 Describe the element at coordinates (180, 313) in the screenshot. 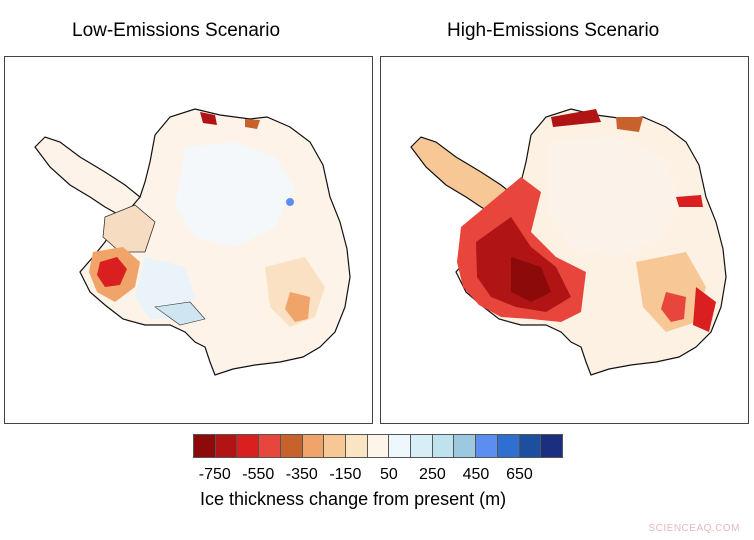

I see `gain-patch` at that location.